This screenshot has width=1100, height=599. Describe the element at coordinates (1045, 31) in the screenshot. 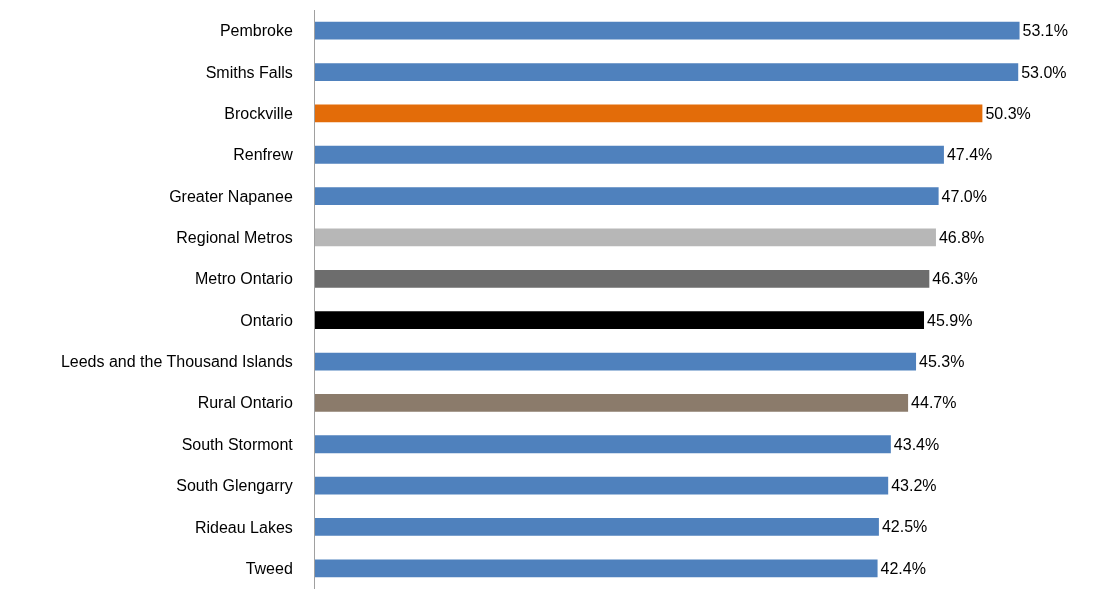

I see `data-label: 53.1%` at that location.